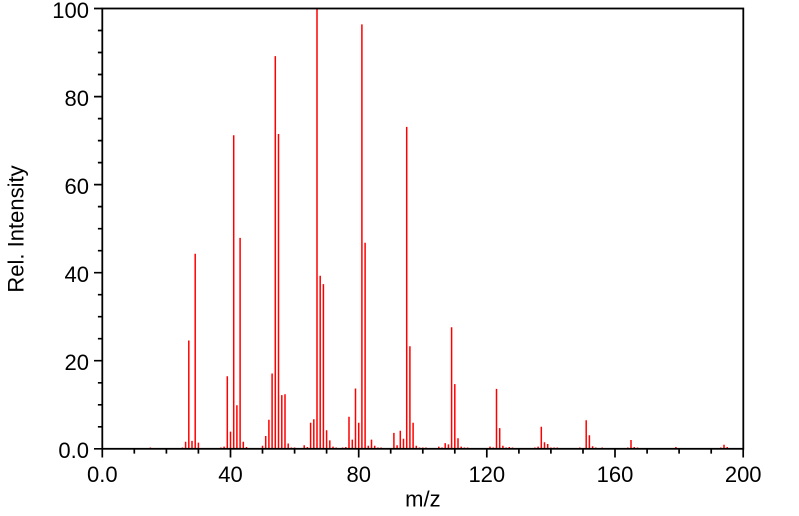  I want to click on svg-text: 60, so click(77, 186).